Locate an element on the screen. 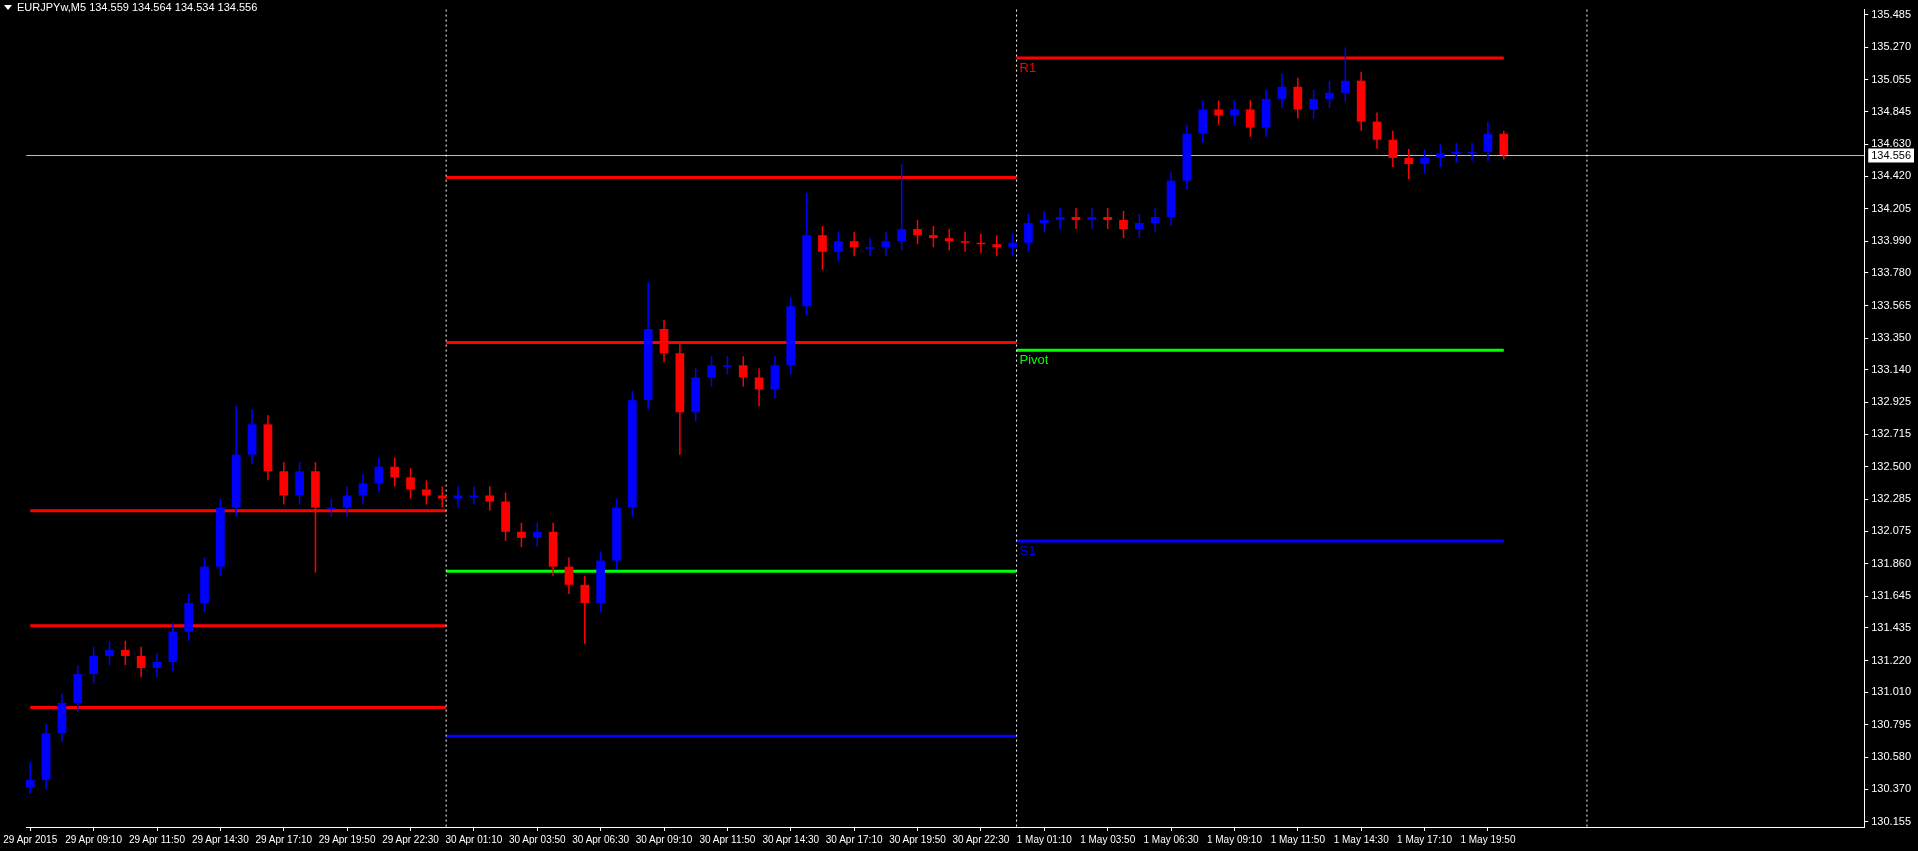 This screenshot has width=1918, height=851. x-tick-label: 1 May 19:50 is located at coordinates (1488, 839).